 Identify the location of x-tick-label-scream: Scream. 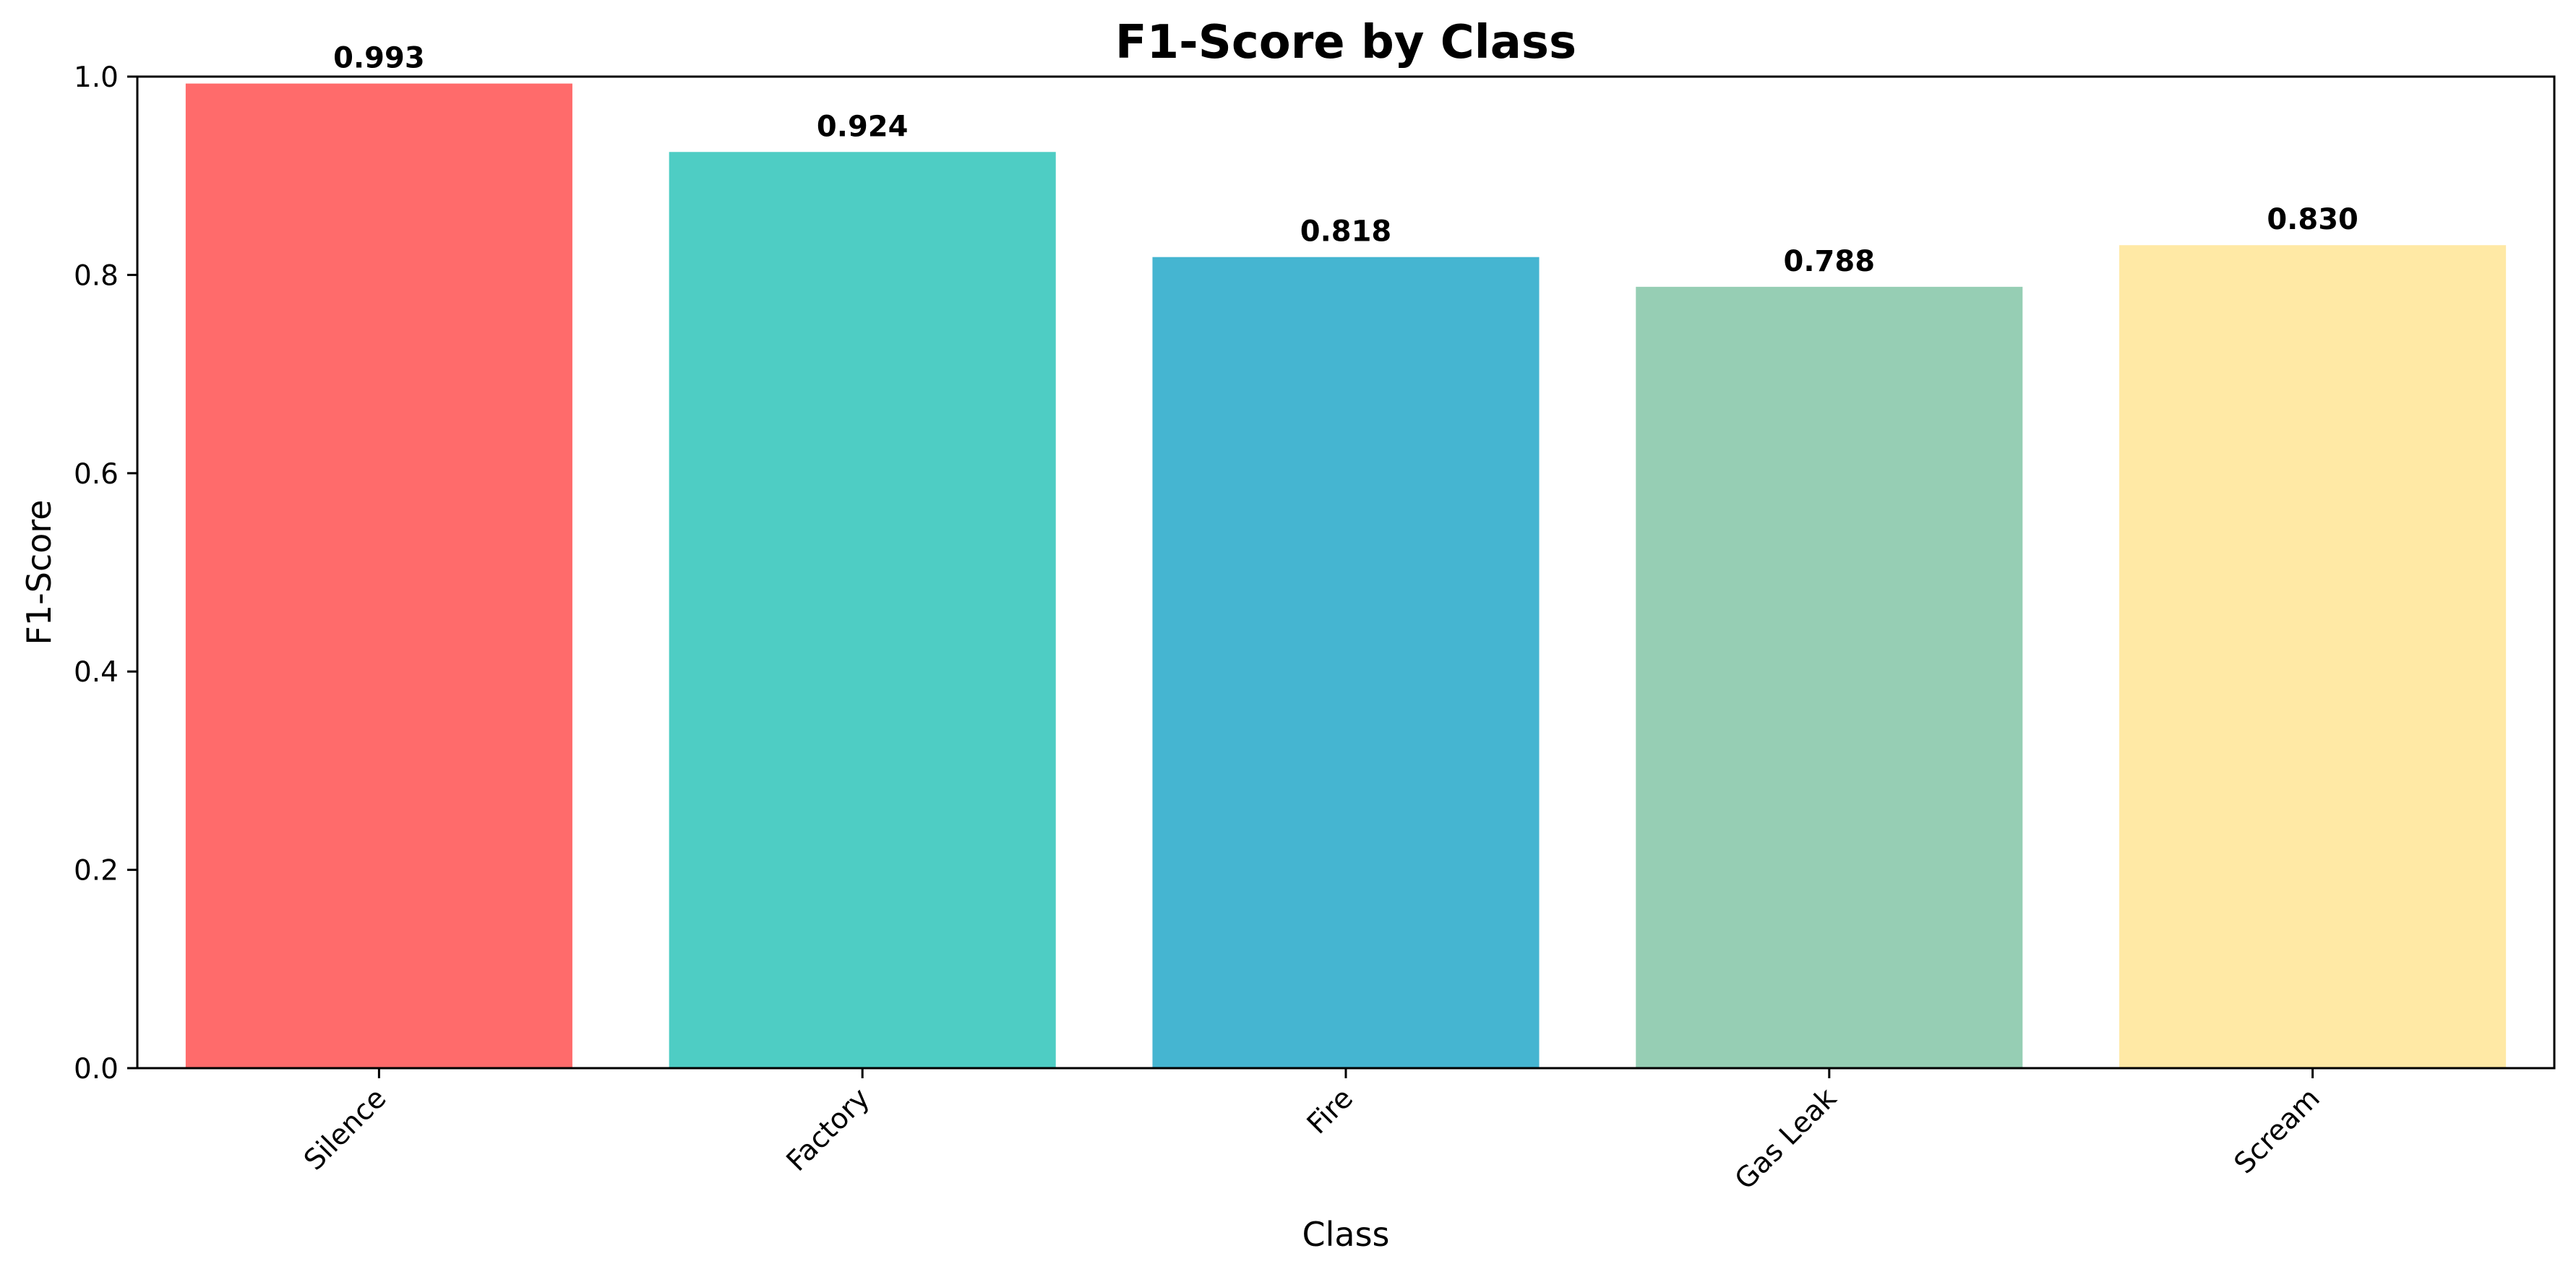
(2278, 1131).